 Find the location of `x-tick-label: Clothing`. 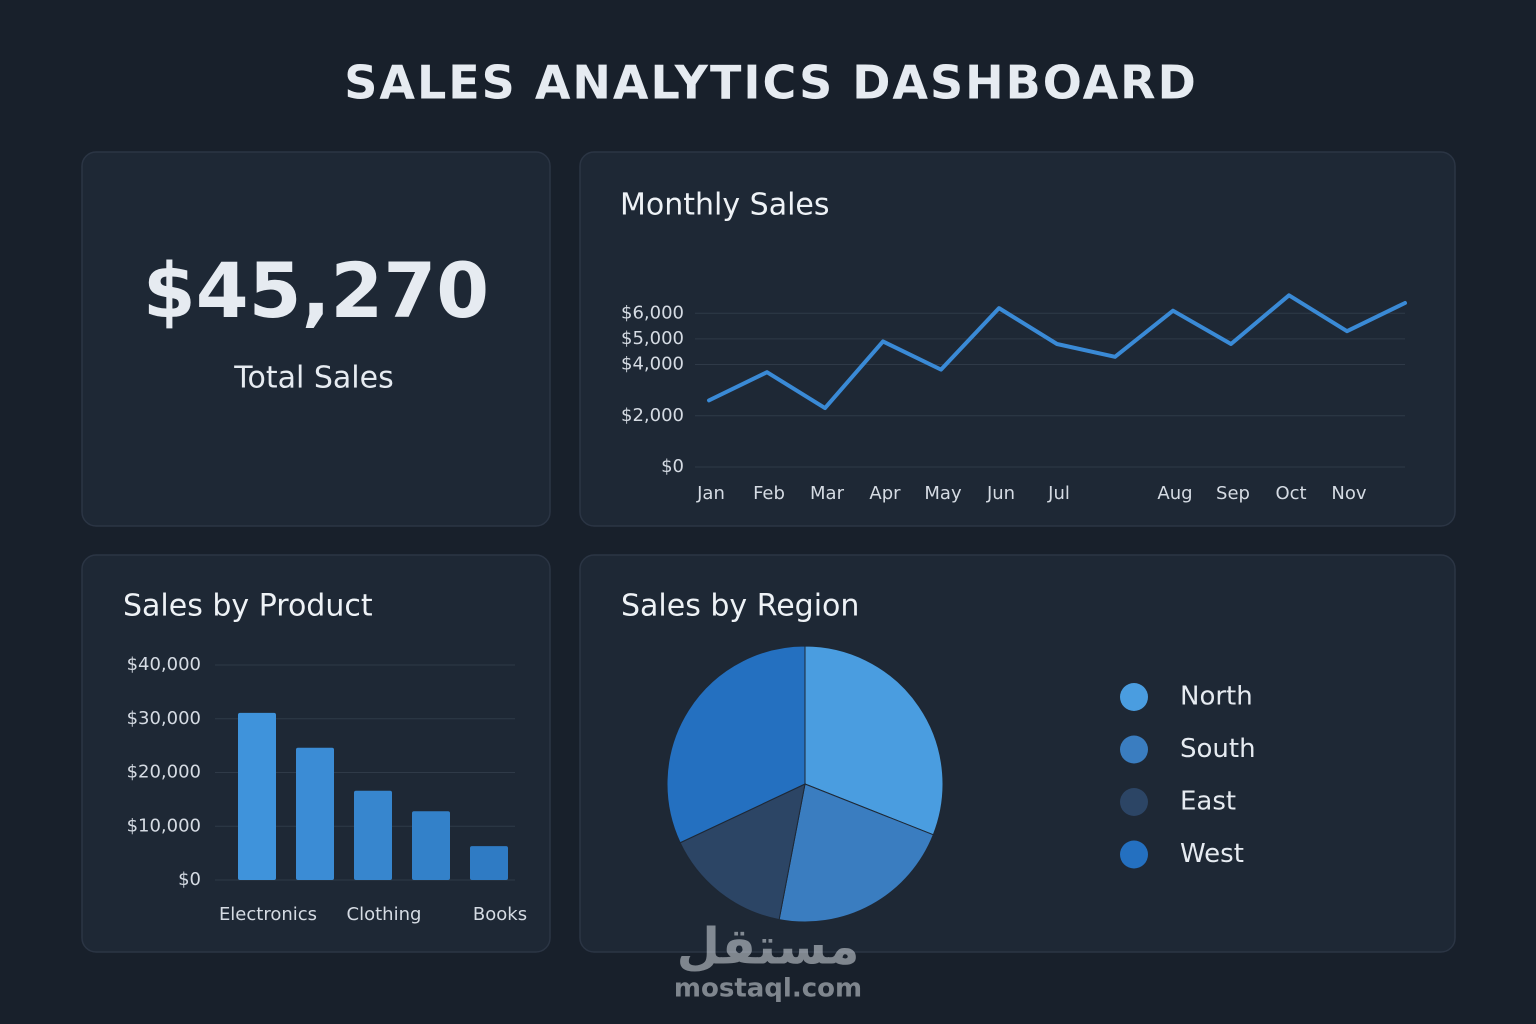

x-tick-label: Clothing is located at coordinates (384, 914).